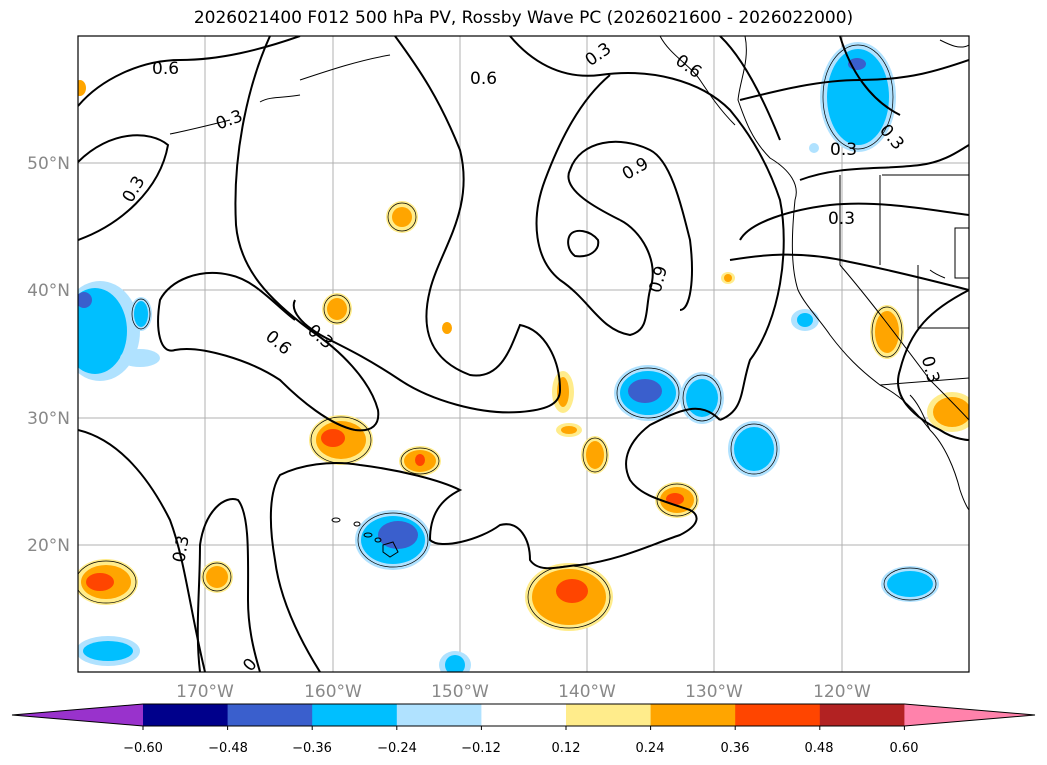 The image size is (1047, 765). Describe the element at coordinates (48, 355) in the screenshot. I see `latitude-labels: 20°N 30°N 40°N 50°N` at that location.